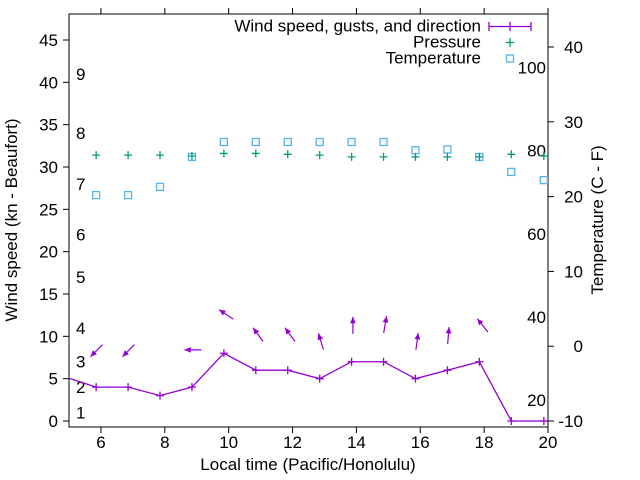 The image size is (640, 480). What do you see at coordinates (357, 26) in the screenshot?
I see `legend-label-wind: Wind speed, gusts, and direction` at bounding box center [357, 26].